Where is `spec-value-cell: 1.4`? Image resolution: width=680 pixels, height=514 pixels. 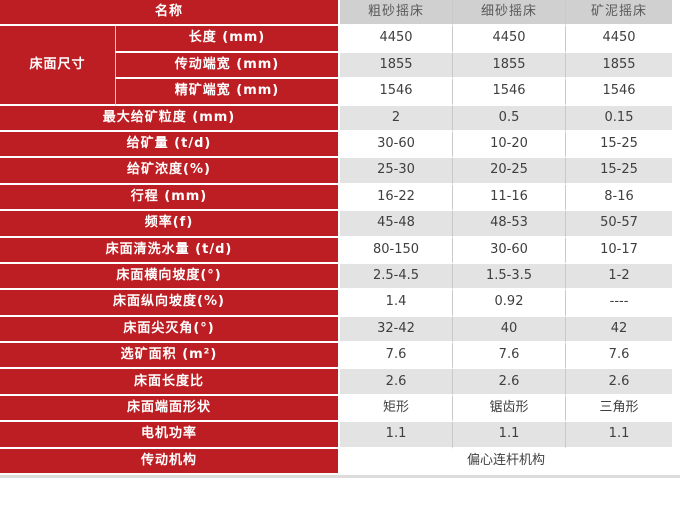
spec-value-cell: 1.4 is located at coordinates (395, 303).